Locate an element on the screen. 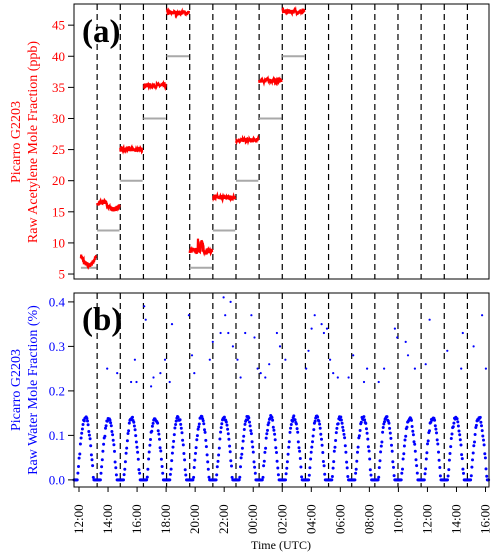 The height and width of the screenshot is (554, 500). x-tick-label: 18:00 is located at coordinates (165, 519).